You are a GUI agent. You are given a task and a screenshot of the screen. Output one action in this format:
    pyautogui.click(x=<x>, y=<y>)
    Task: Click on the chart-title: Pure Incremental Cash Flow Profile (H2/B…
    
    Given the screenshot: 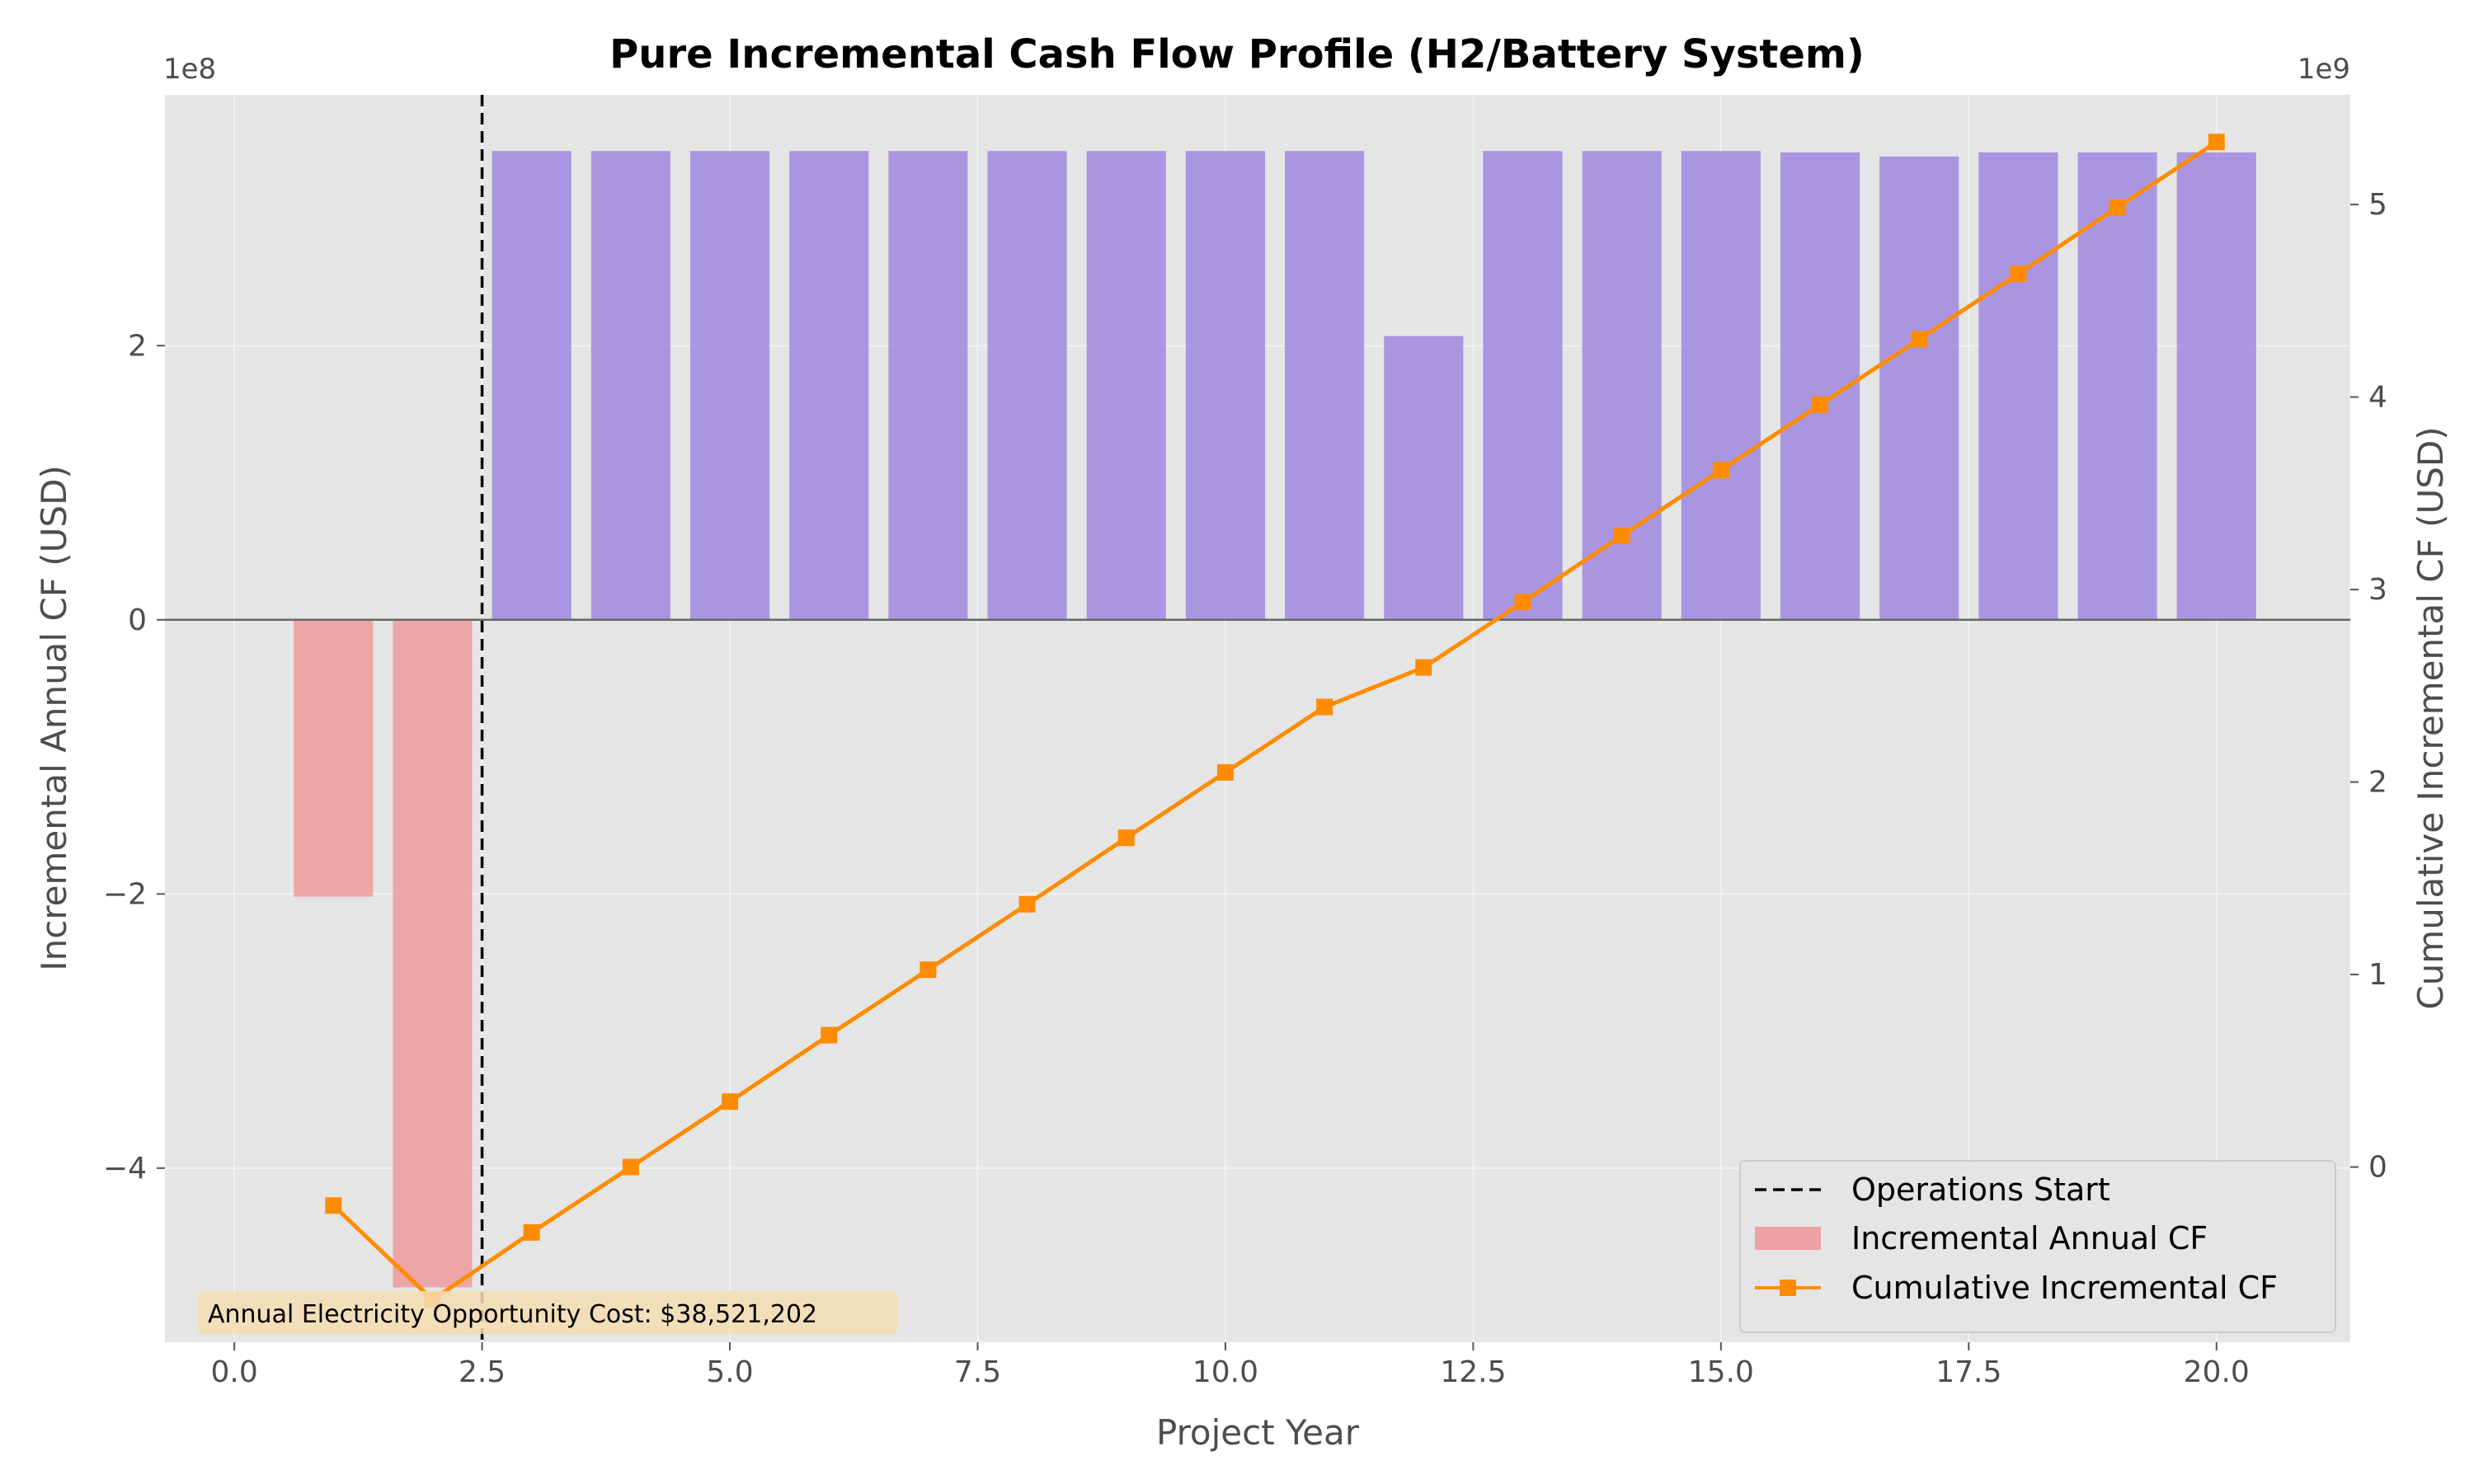 What is the action you would take?
    pyautogui.click(x=1237, y=54)
    